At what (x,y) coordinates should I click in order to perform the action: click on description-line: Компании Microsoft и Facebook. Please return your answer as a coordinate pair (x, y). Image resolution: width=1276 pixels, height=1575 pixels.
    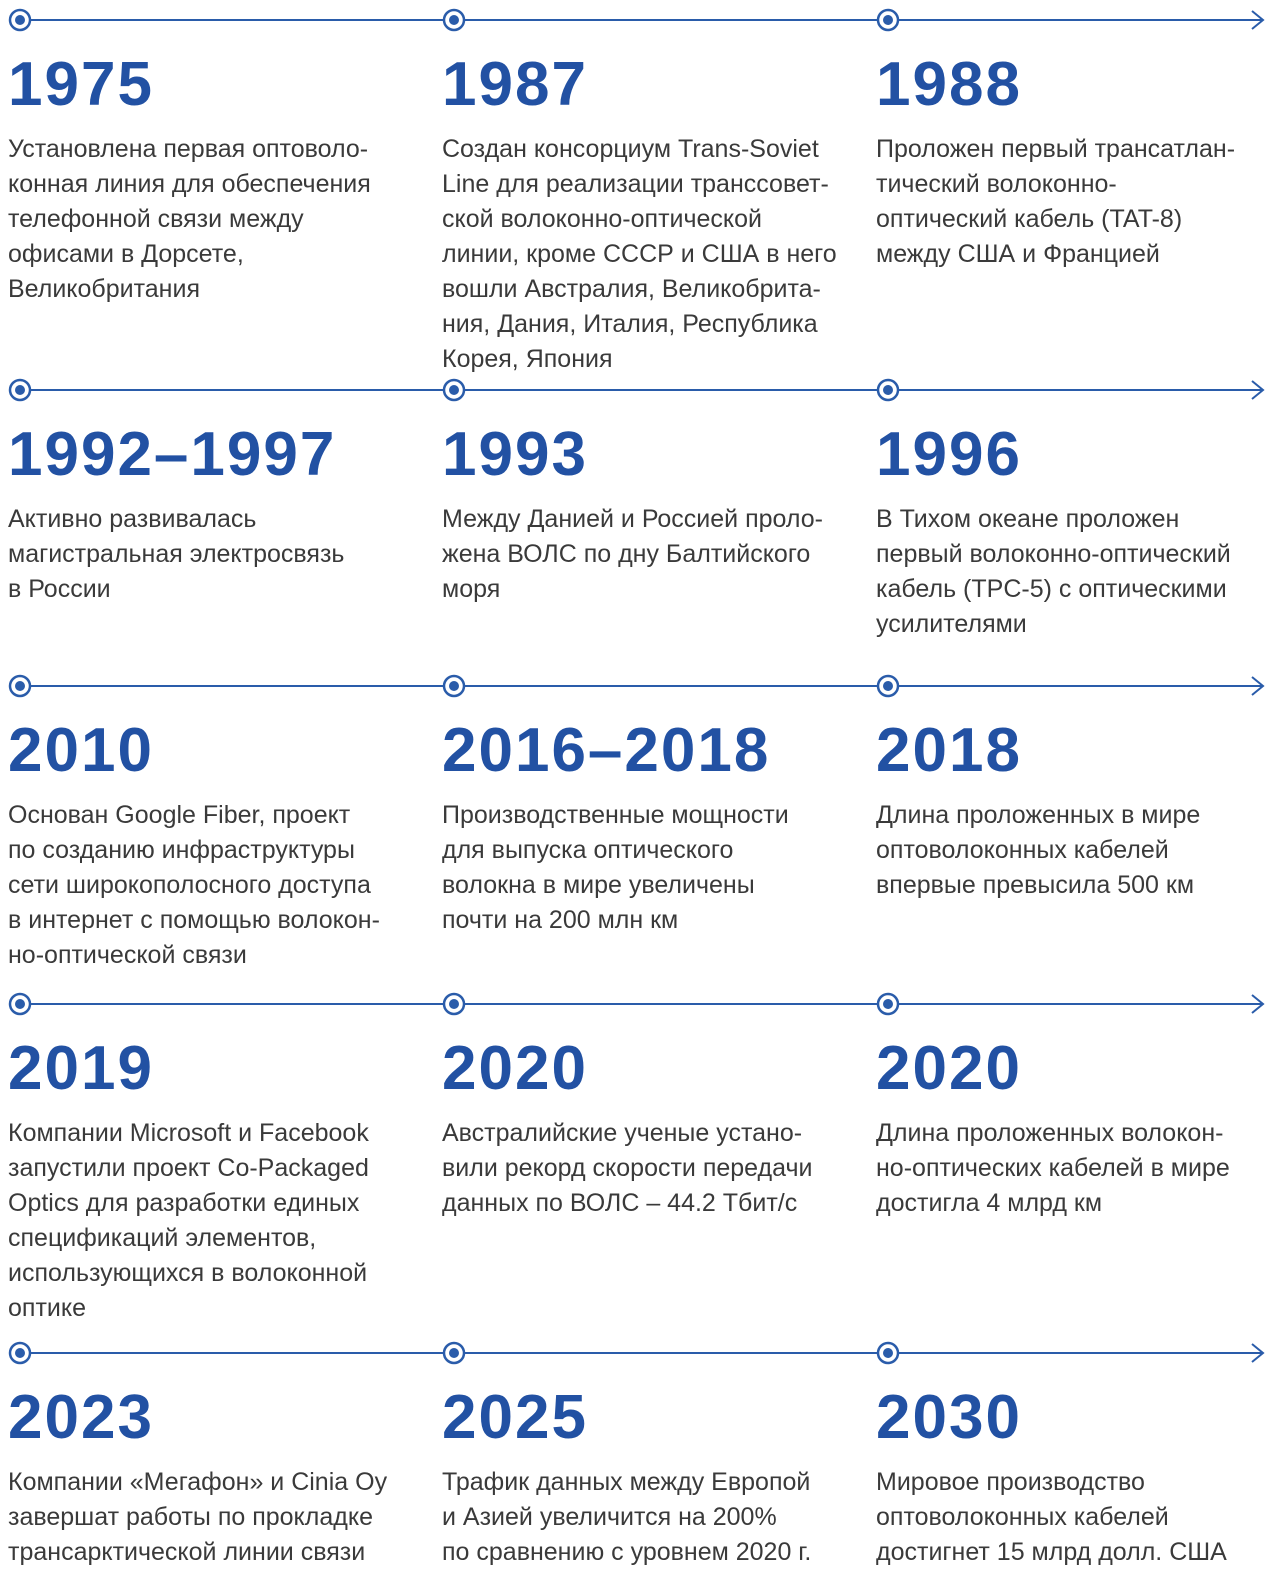
    Looking at the image, I should click on (188, 1133).